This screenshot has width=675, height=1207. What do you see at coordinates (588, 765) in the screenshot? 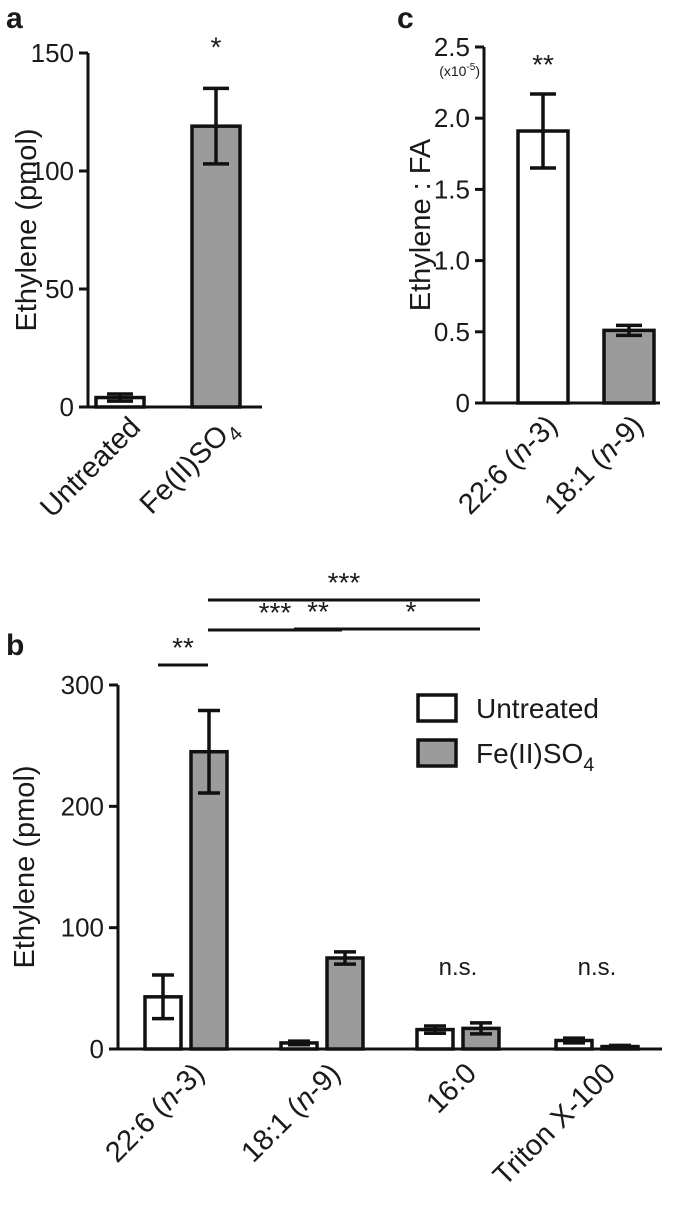
I see `panel-b-legend-label-1-sub: 4` at bounding box center [588, 765].